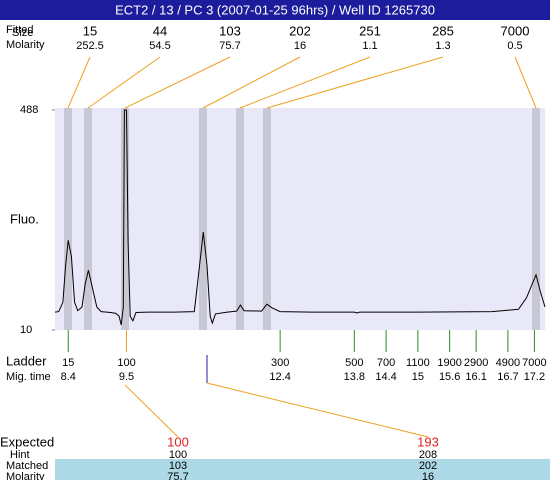 This screenshot has height=480, width=550. What do you see at coordinates (302, 469) in the screenshot?
I see `matched-band` at bounding box center [302, 469].